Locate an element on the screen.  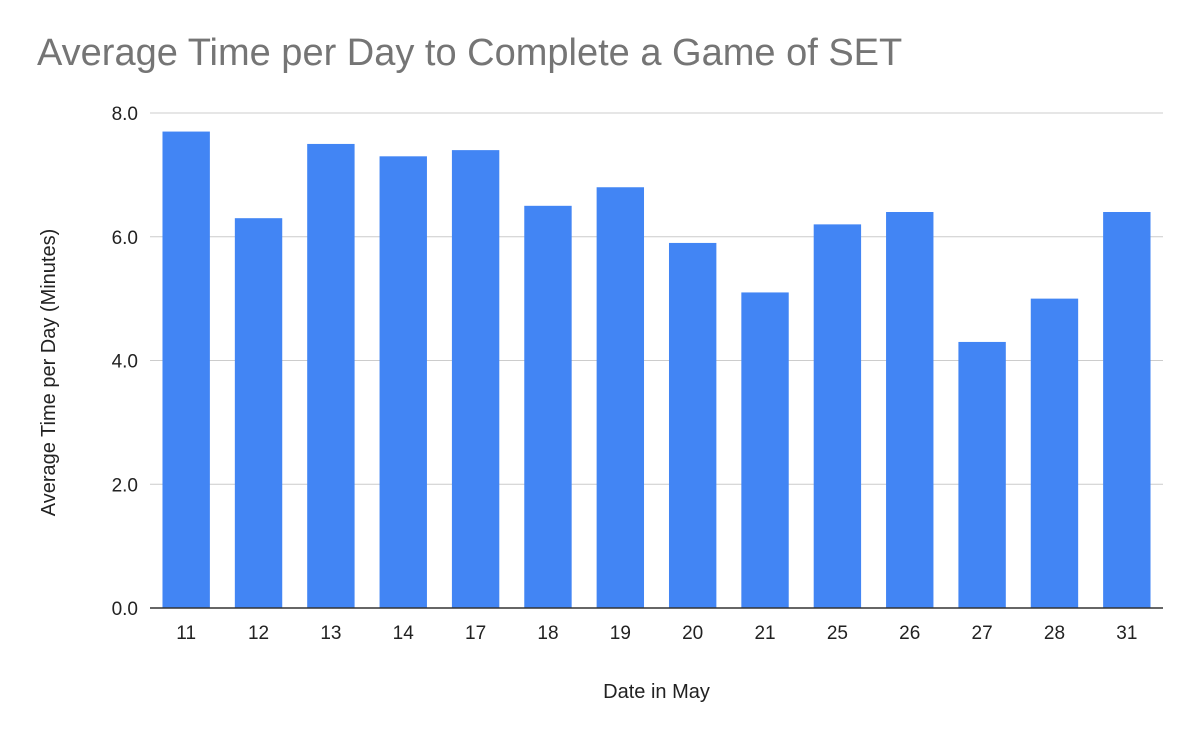
x-tick-label: 18 is located at coordinates (547, 633).